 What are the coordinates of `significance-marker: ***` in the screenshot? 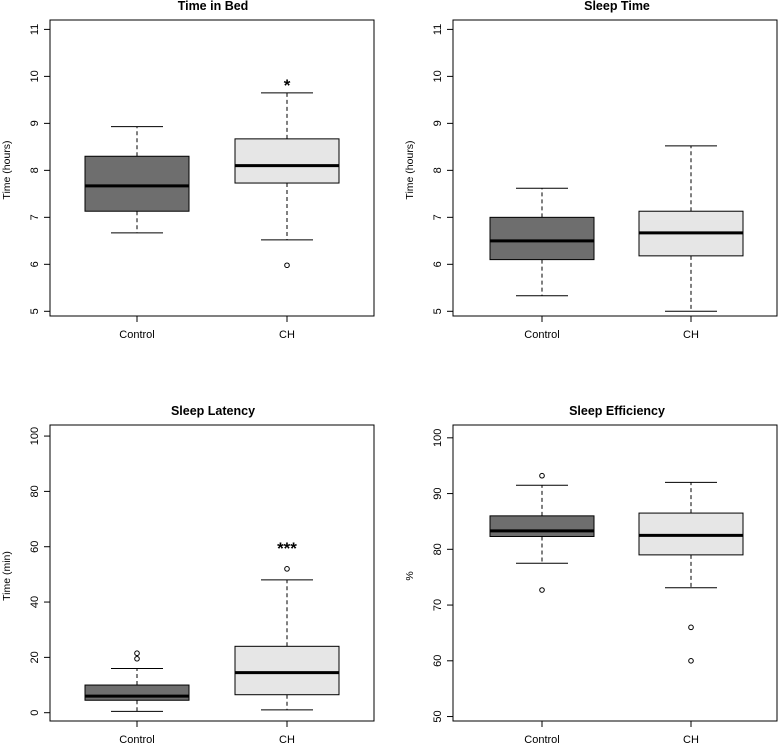 It's located at (287, 548).